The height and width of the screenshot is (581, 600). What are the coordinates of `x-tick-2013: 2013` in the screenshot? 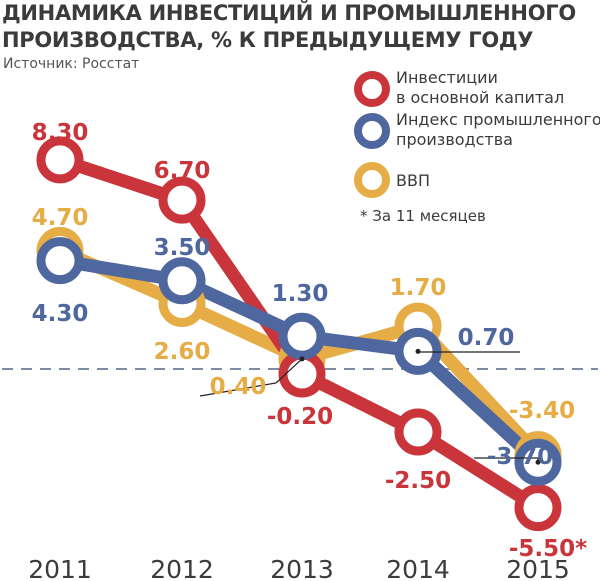 It's located at (302, 568).